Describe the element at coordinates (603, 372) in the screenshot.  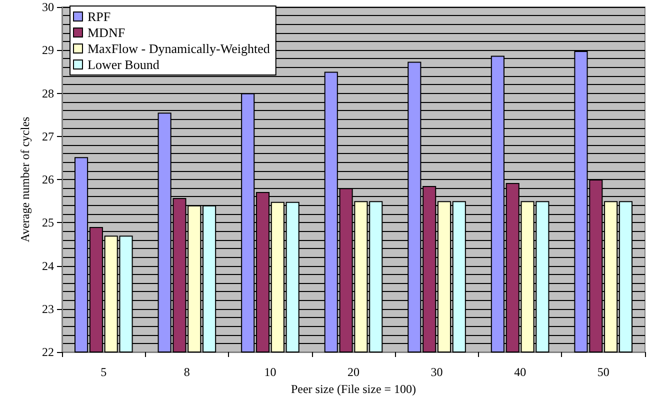
I see `x-tick-label: 50` at that location.